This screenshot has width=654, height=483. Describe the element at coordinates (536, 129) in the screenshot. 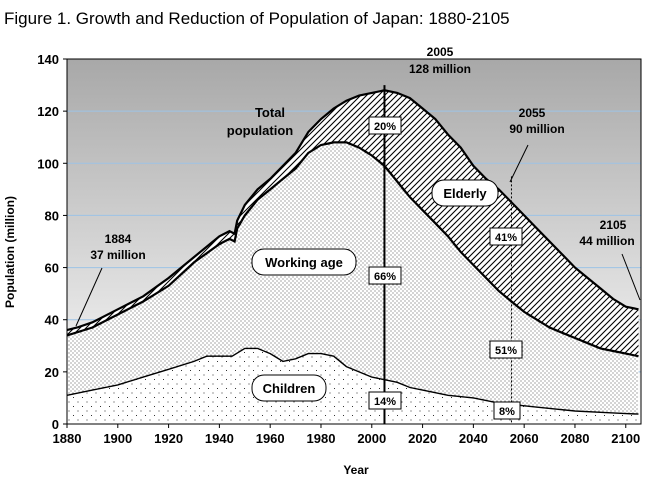

I see `annotation-2055-value: 90 million` at that location.